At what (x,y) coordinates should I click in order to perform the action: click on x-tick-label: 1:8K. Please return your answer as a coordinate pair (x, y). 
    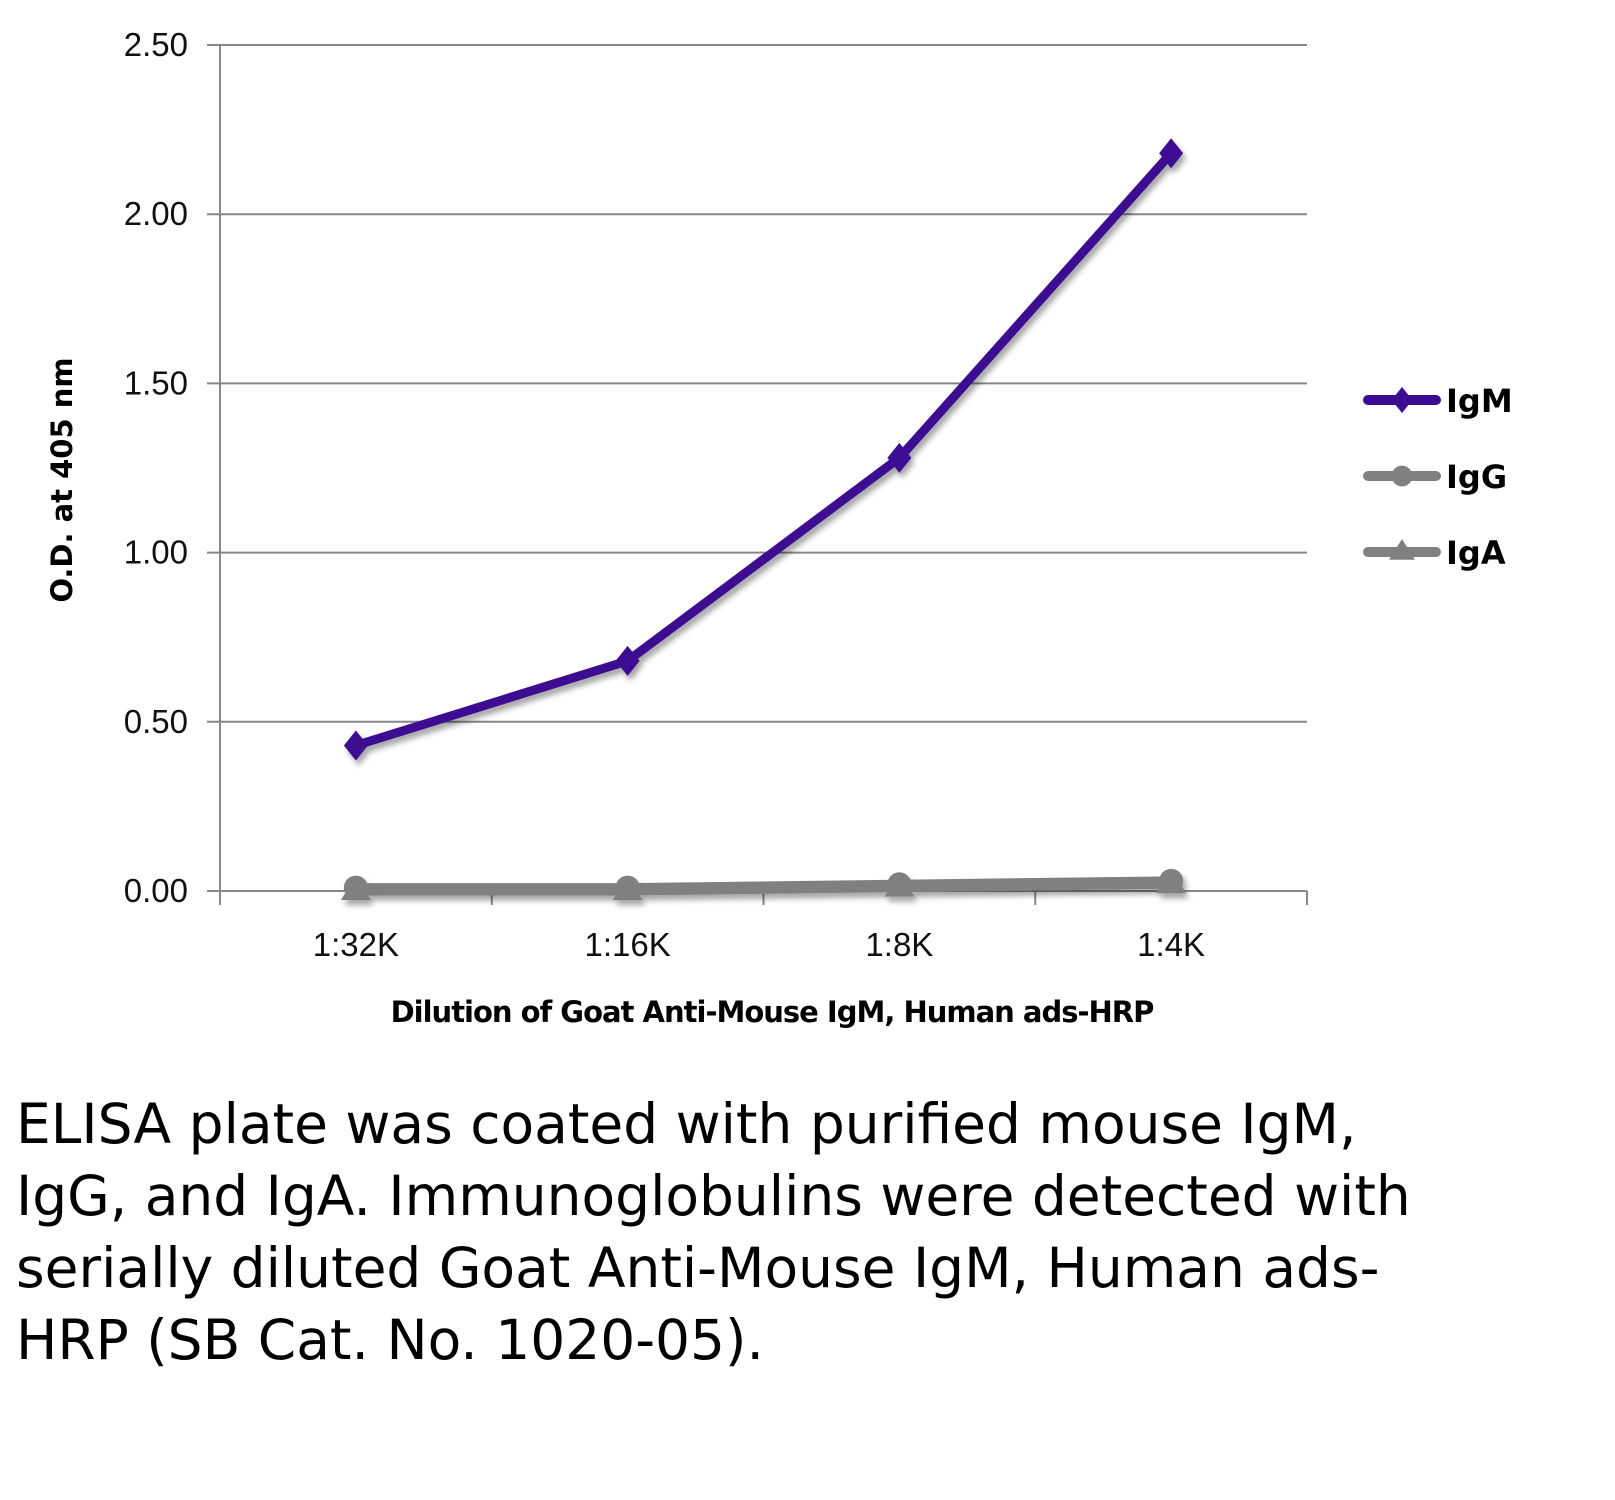
    Looking at the image, I should click on (899, 944).